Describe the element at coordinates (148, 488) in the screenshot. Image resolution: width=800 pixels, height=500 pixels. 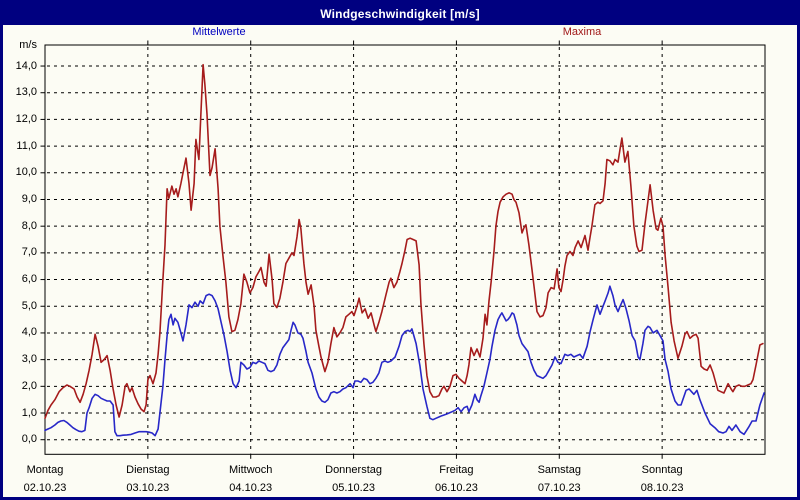
I see `day-date-label: 03.10.23` at that location.